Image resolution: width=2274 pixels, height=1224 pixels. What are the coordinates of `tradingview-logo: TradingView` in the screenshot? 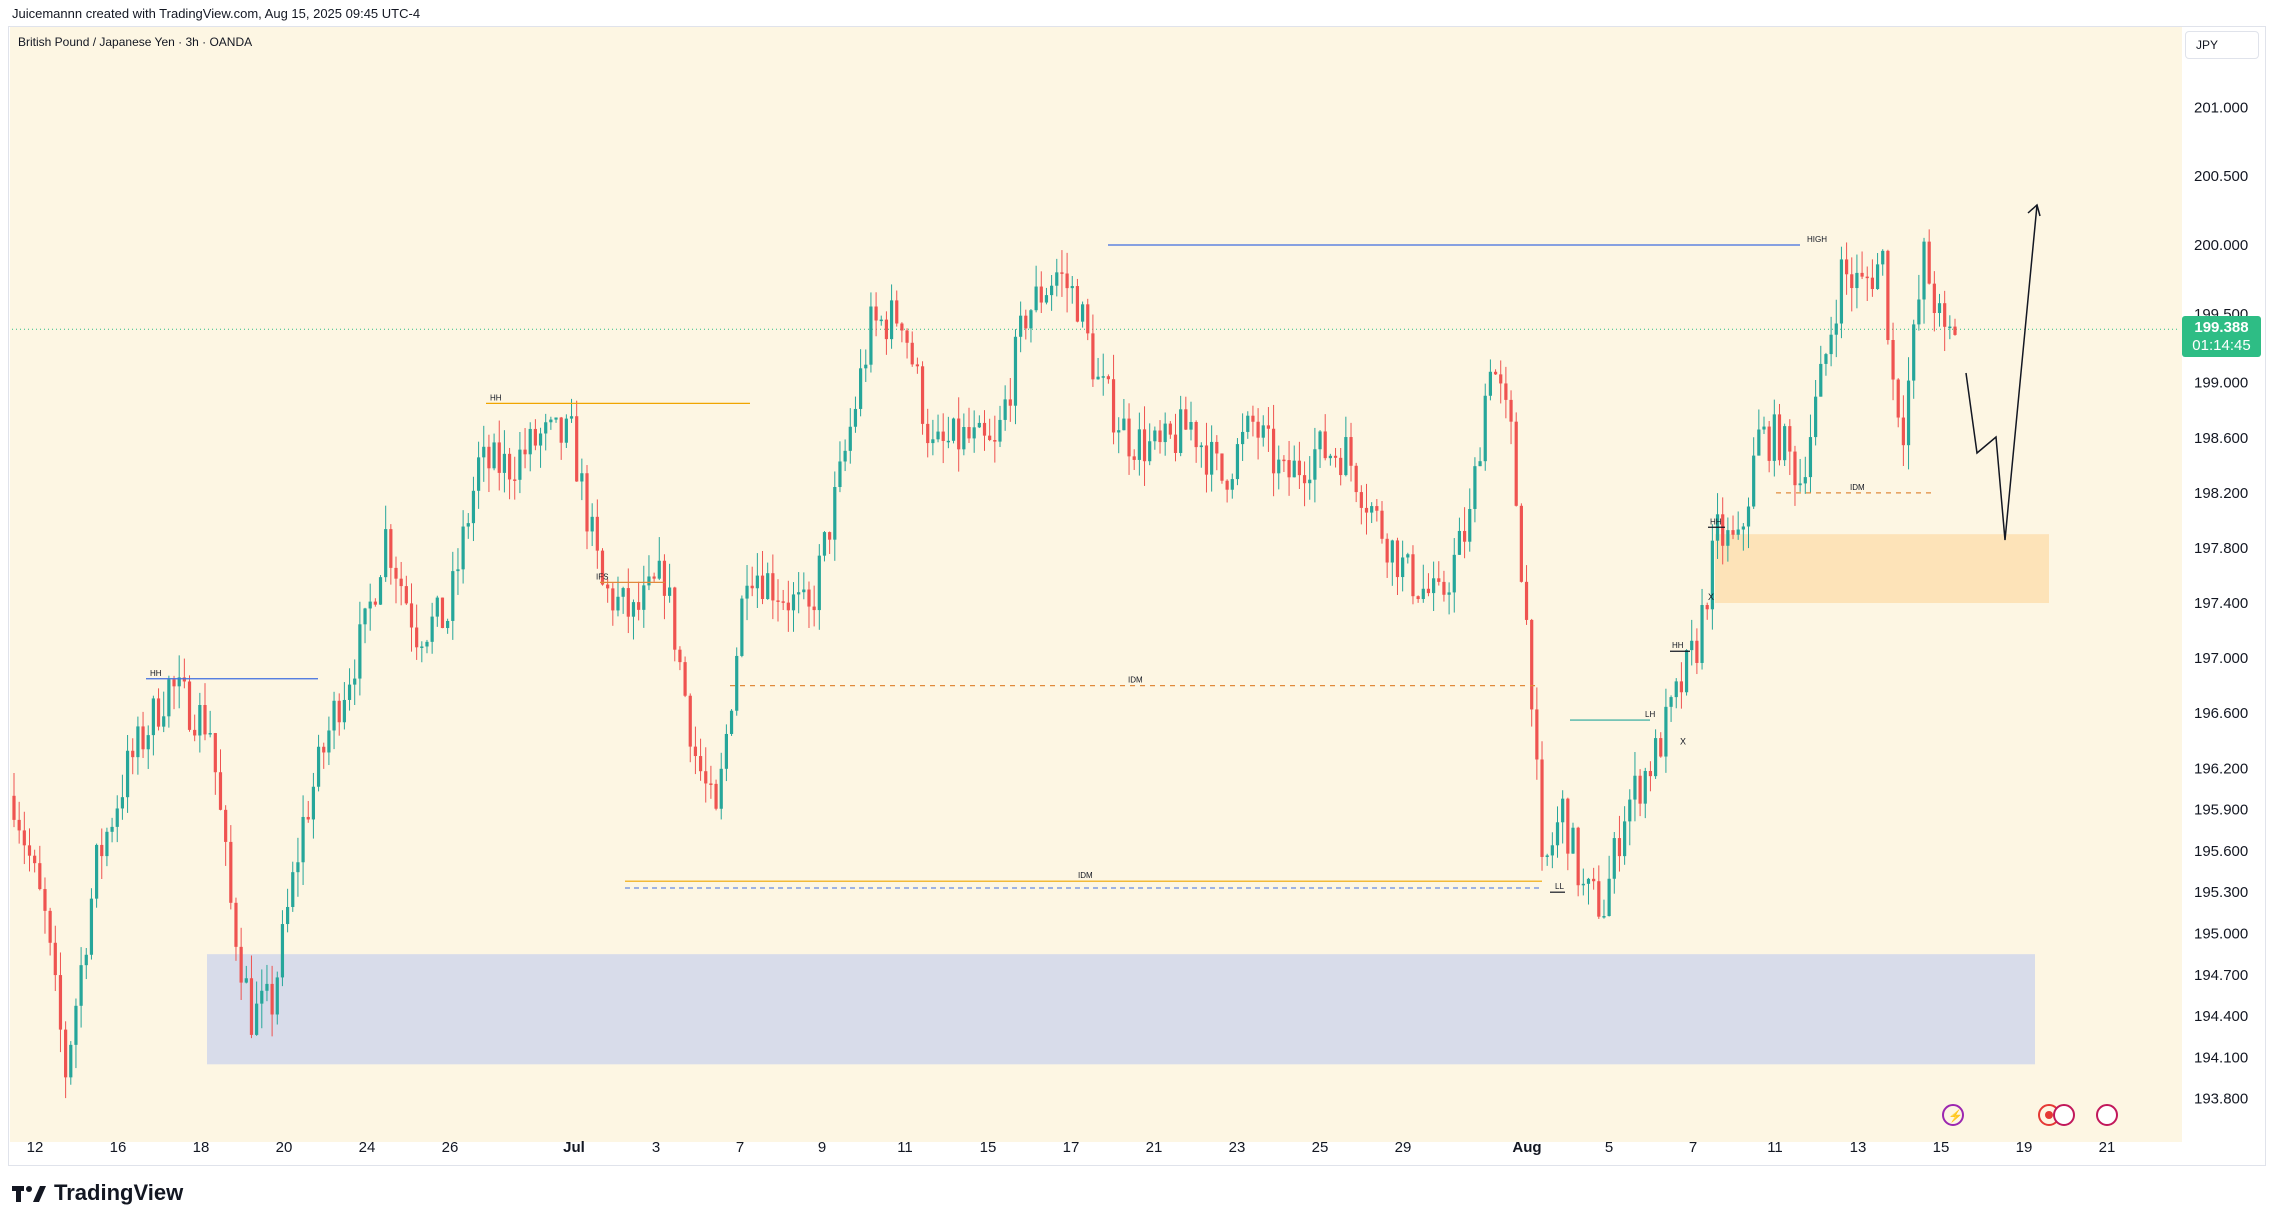 It's located at (97, 1193).